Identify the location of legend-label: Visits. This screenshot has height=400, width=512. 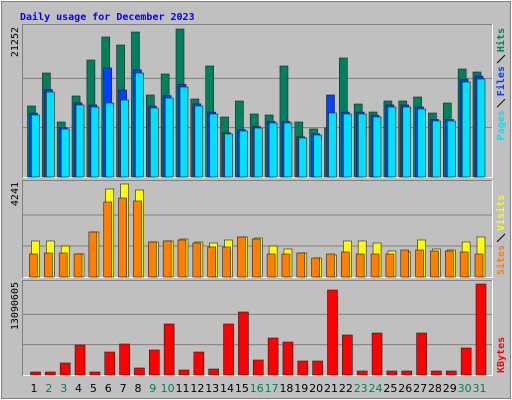
(501, 213).